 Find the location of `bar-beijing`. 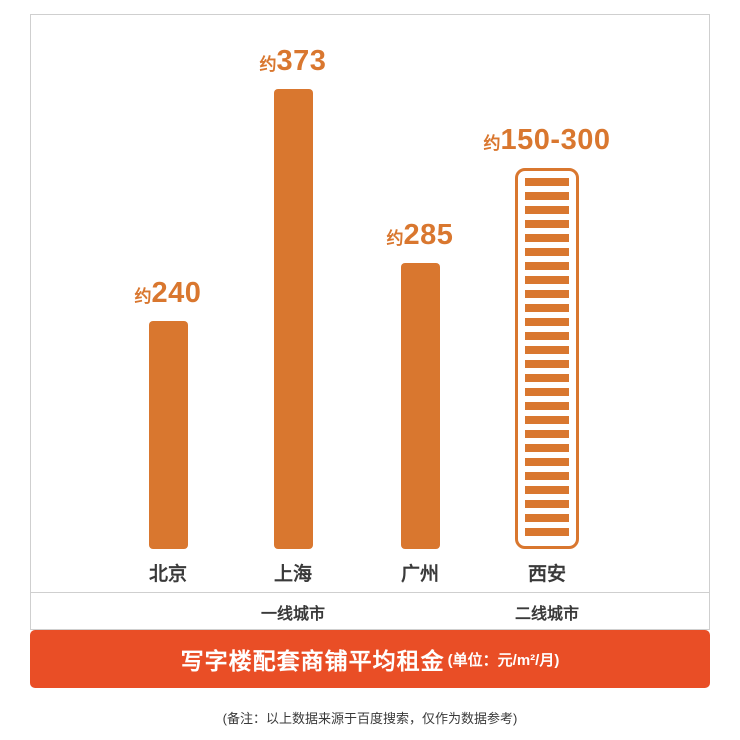

bar-beijing is located at coordinates (168, 435).